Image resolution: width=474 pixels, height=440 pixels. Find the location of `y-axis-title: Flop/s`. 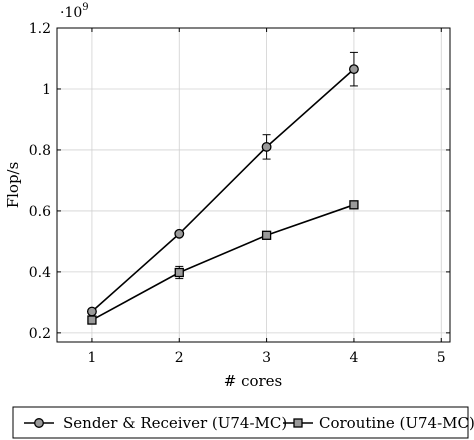

y-axis-title: Flop/s is located at coordinates (13, 185).